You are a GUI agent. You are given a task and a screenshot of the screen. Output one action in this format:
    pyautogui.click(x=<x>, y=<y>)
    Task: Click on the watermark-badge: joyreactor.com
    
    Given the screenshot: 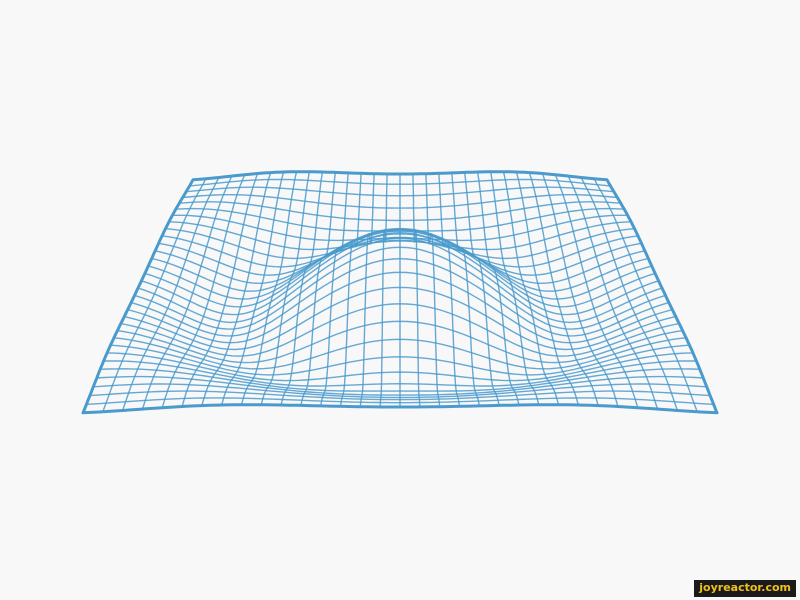 What is the action you would take?
    pyautogui.click(x=745, y=588)
    